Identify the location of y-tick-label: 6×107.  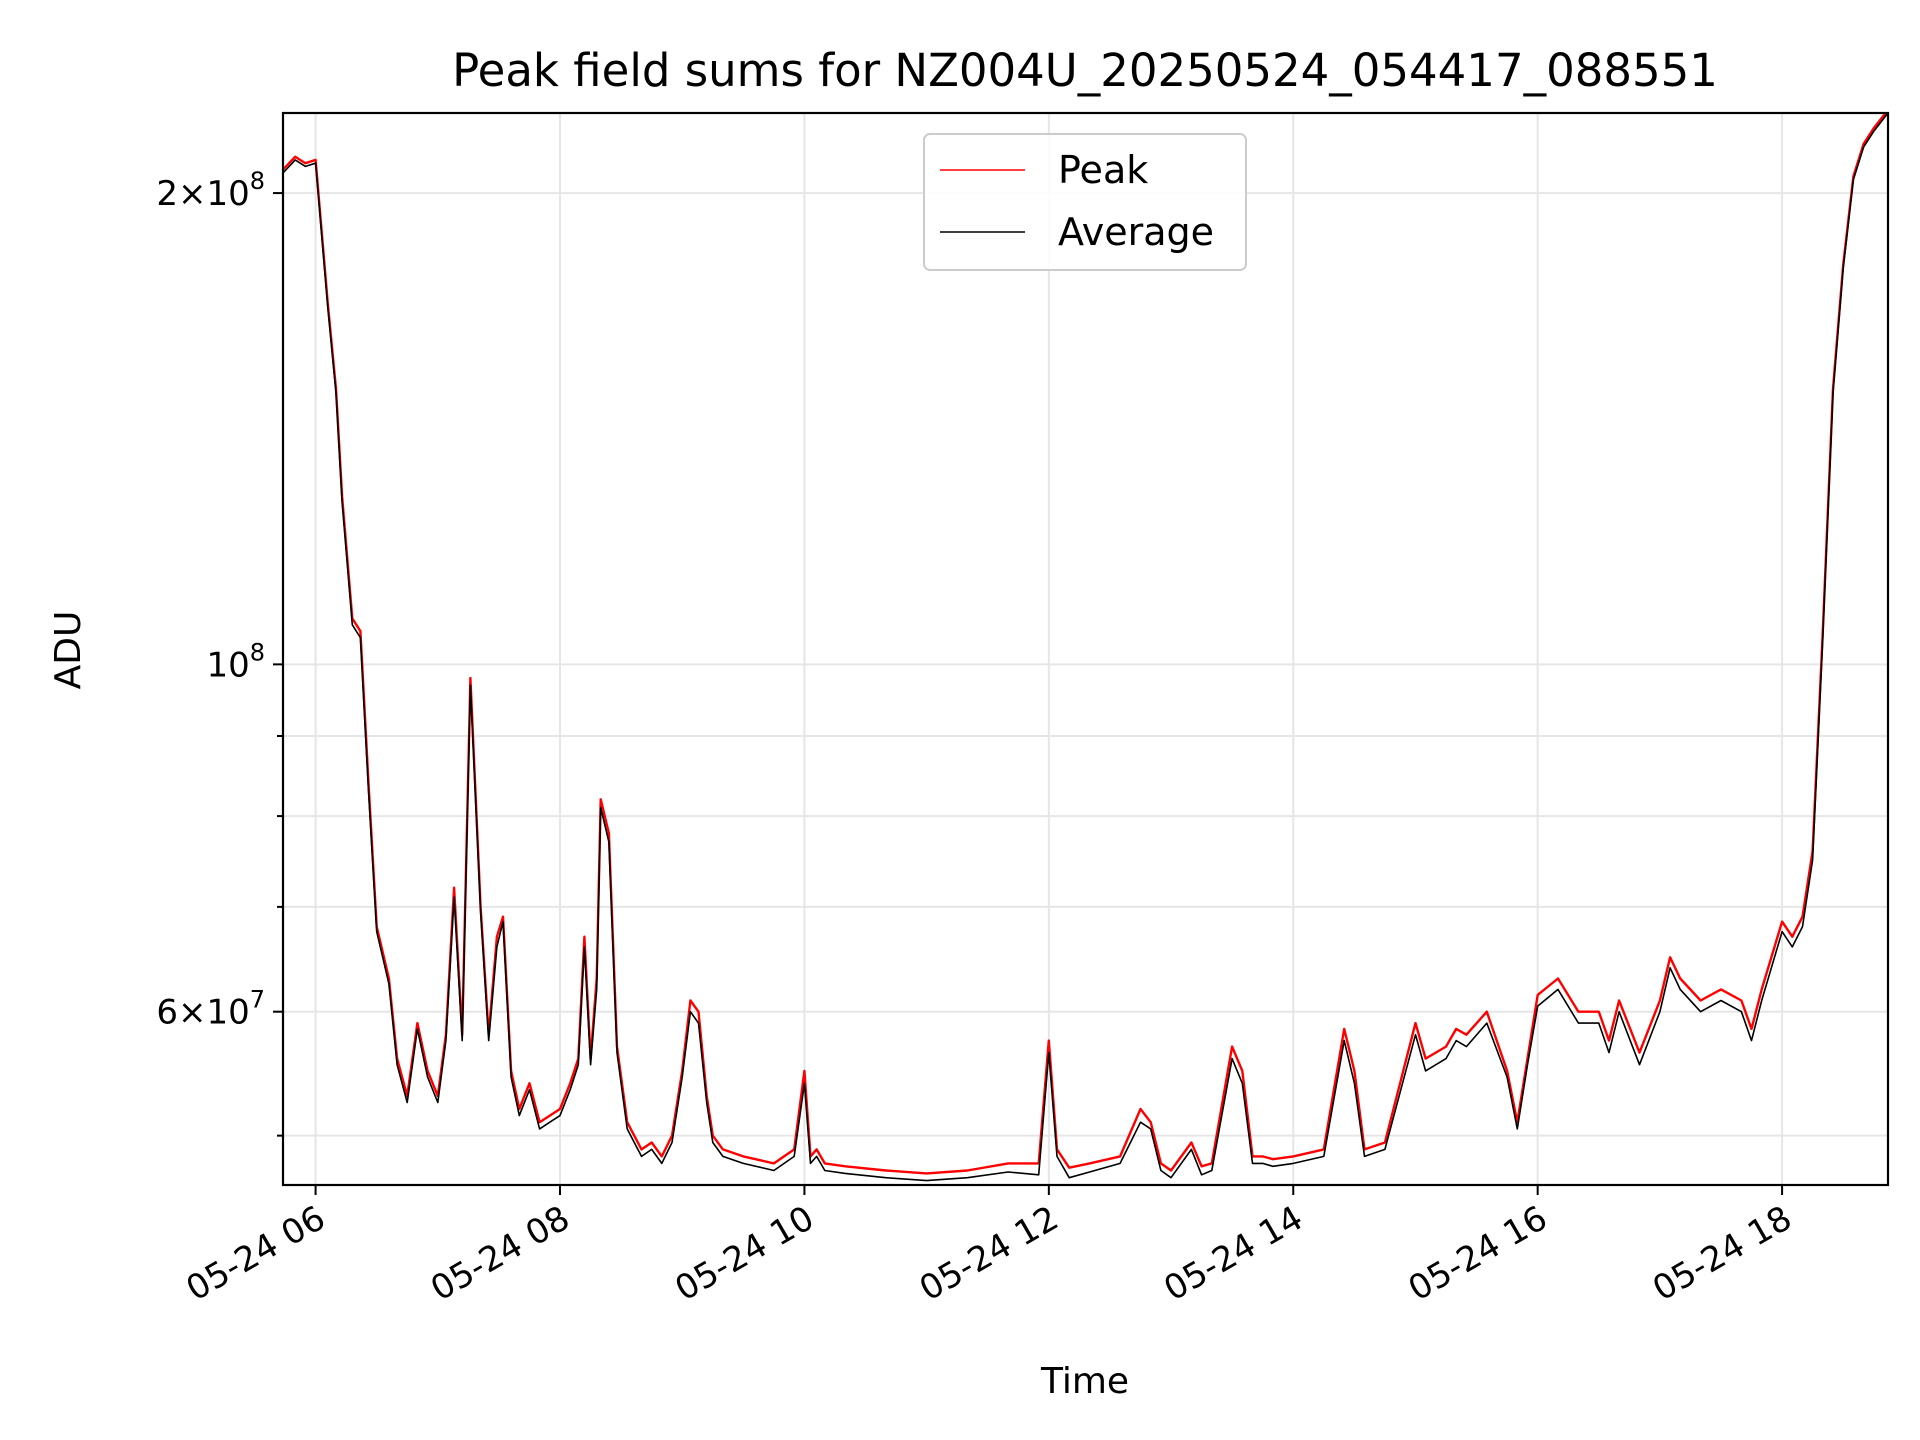
(210, 1009).